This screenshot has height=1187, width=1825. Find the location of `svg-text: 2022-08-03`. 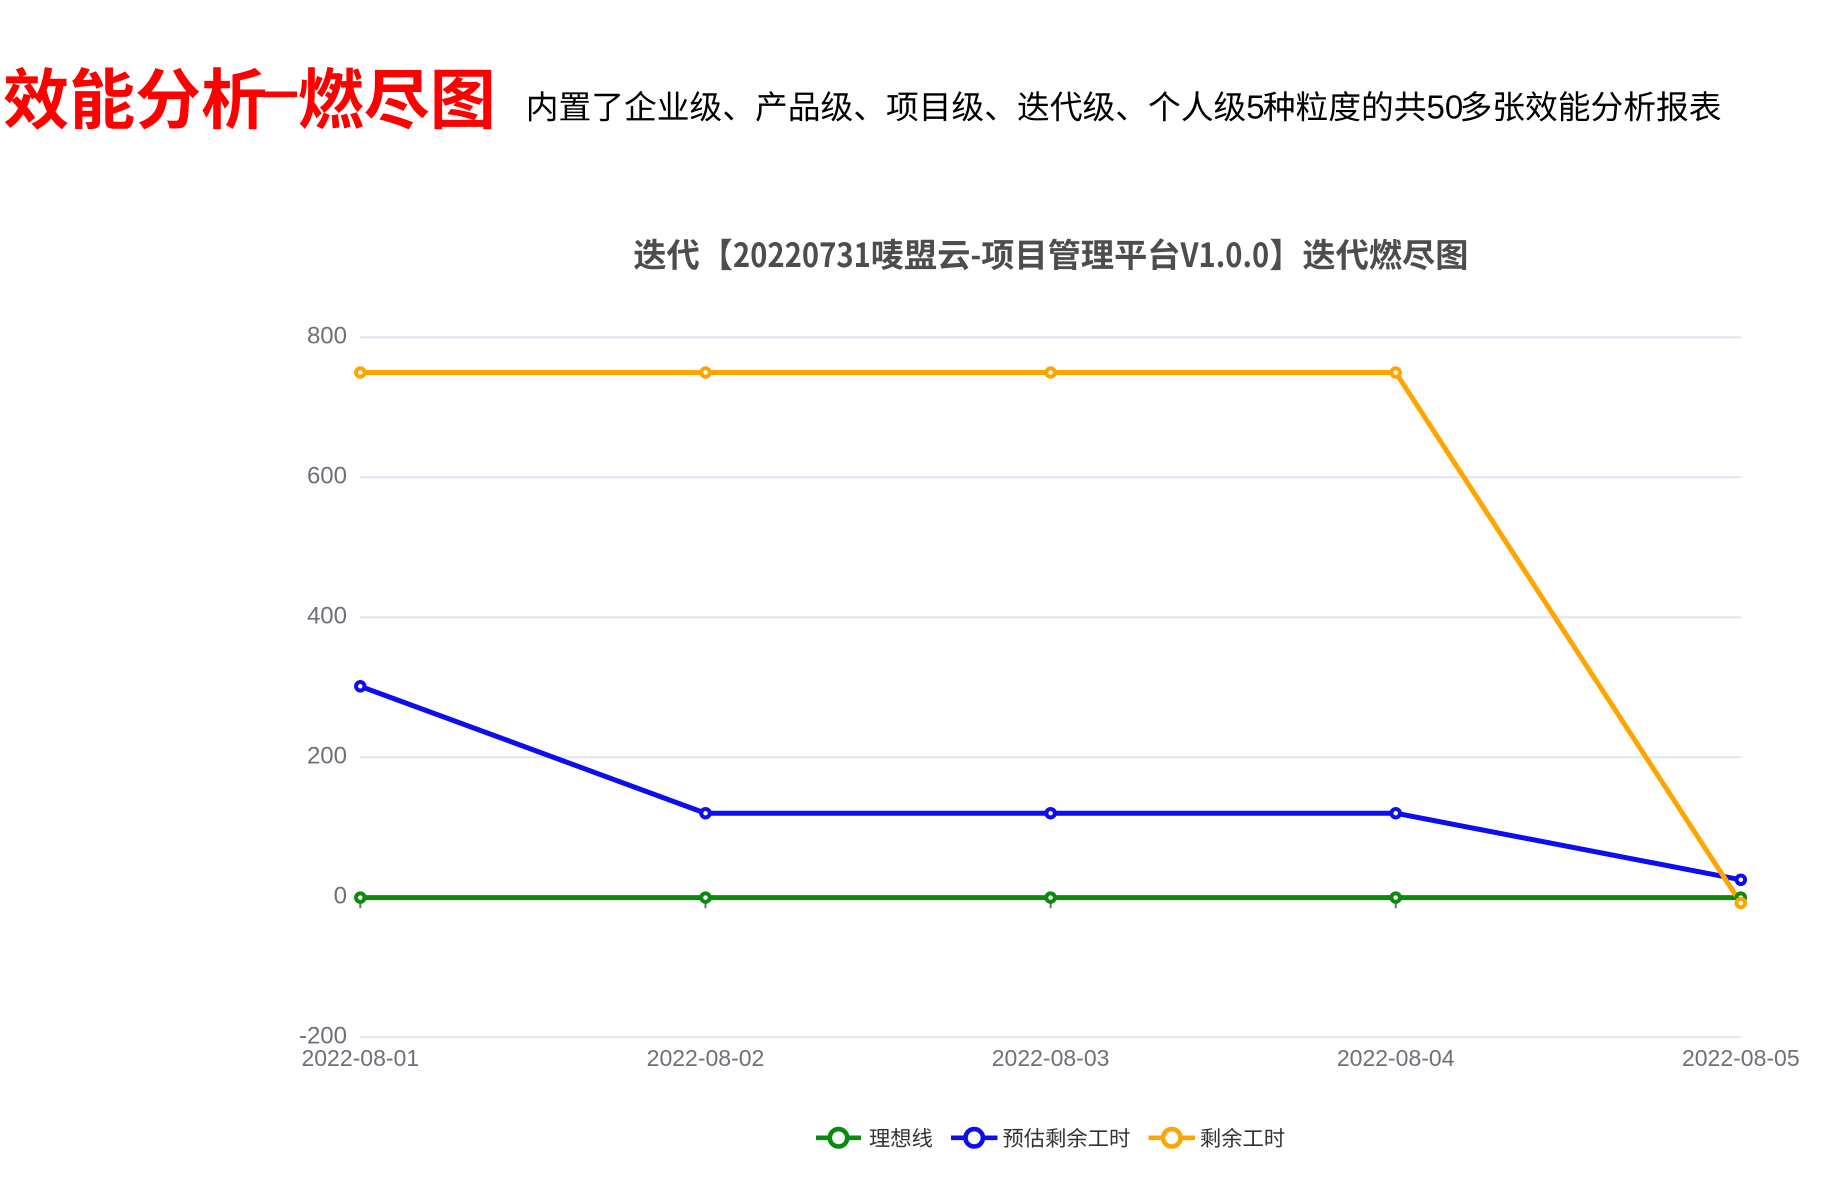

svg-text: 2022-08-03 is located at coordinates (1051, 1058).